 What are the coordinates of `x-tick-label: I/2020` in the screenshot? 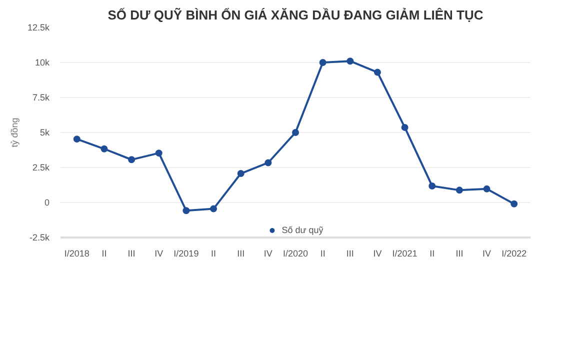 It's located at (295, 253).